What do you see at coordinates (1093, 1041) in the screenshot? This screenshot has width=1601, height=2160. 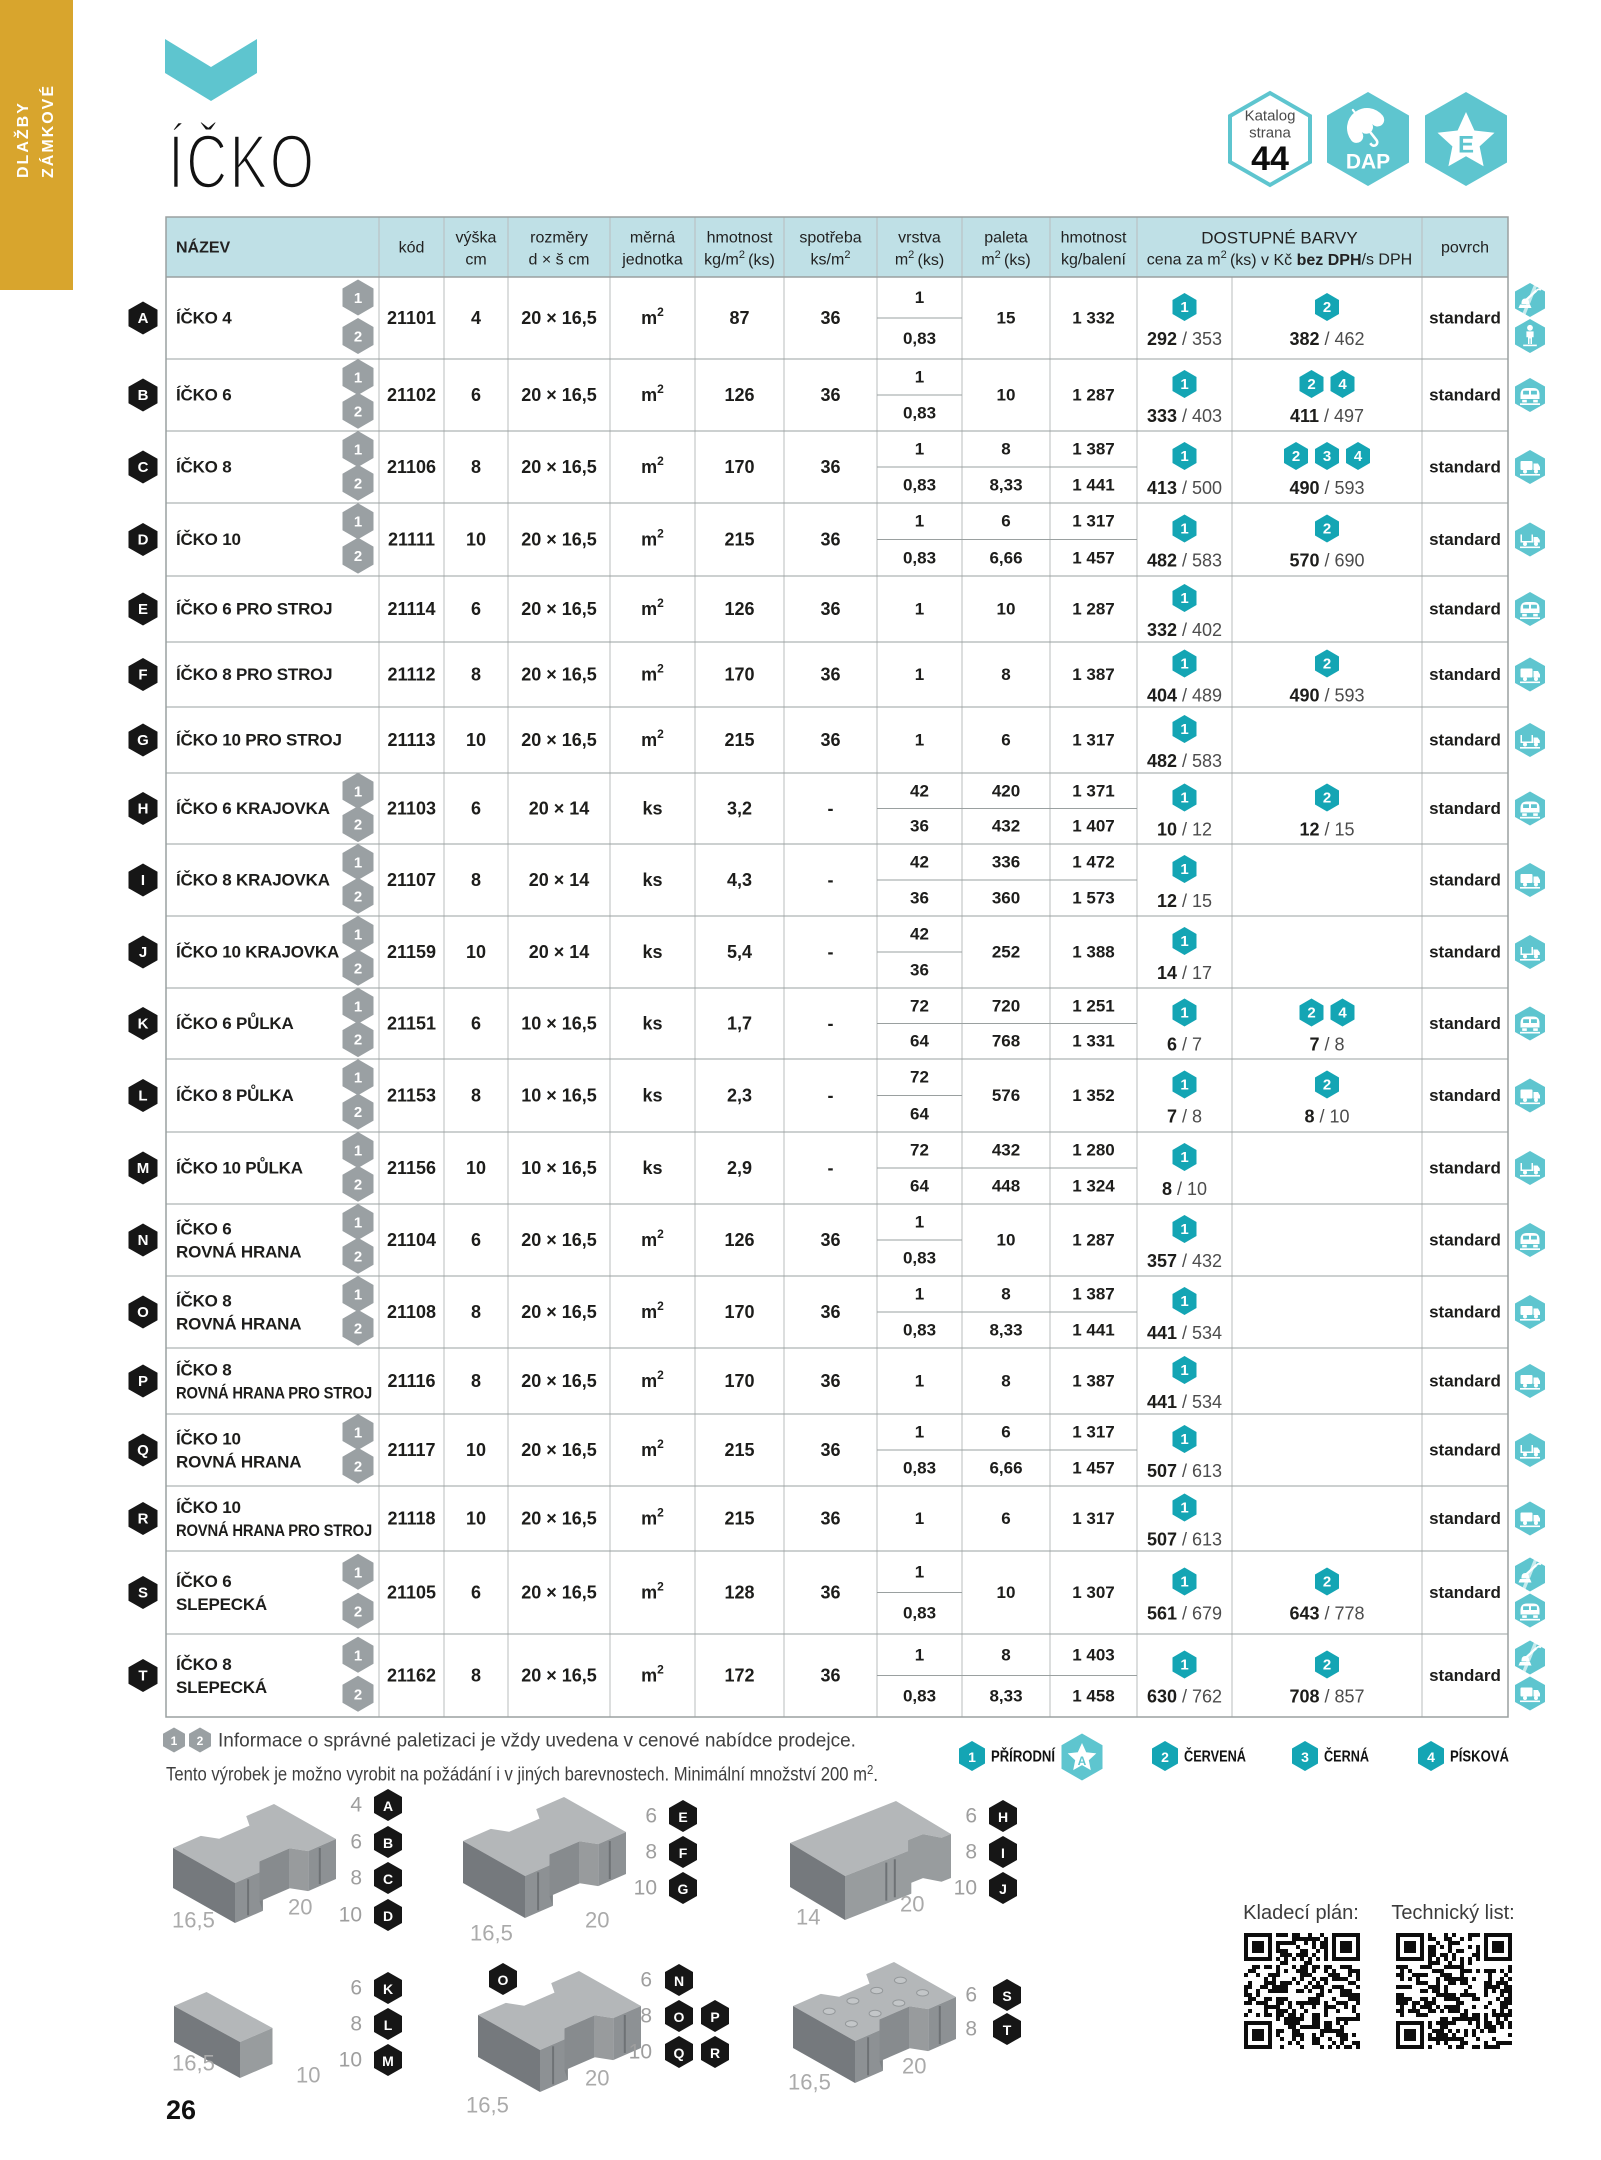 I see `svg-text: 1 331` at bounding box center [1093, 1041].